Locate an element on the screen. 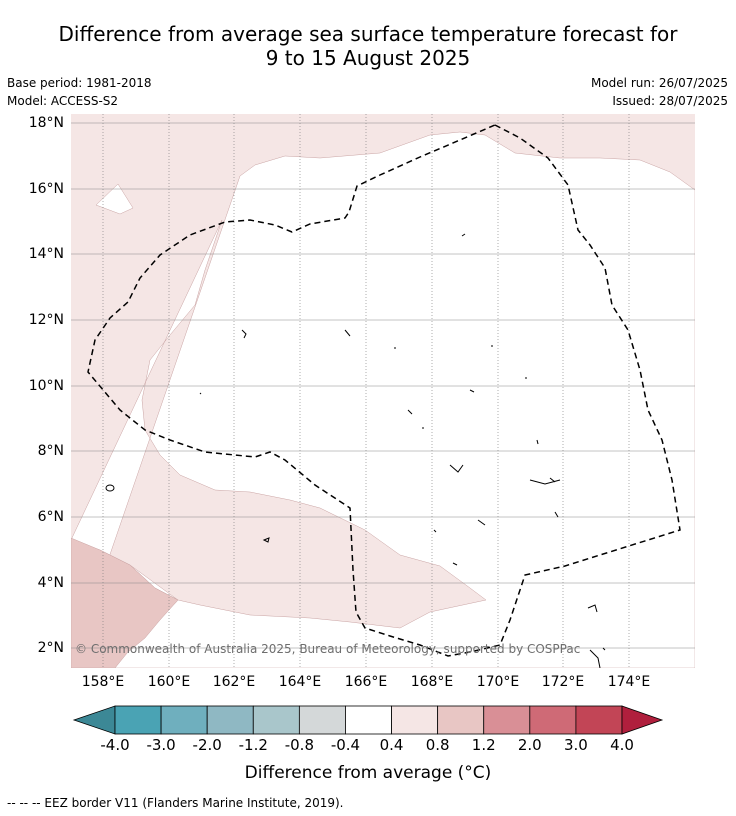  colorbar-tick-label: -1.2 is located at coordinates (253, 745).